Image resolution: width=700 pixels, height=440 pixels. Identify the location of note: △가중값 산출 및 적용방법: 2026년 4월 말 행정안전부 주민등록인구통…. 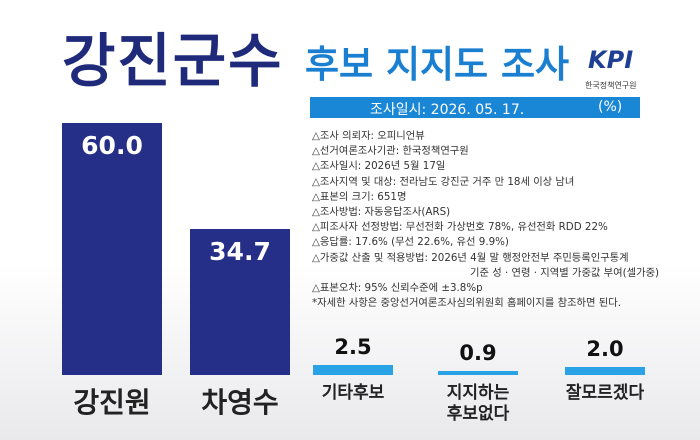
(470, 257).